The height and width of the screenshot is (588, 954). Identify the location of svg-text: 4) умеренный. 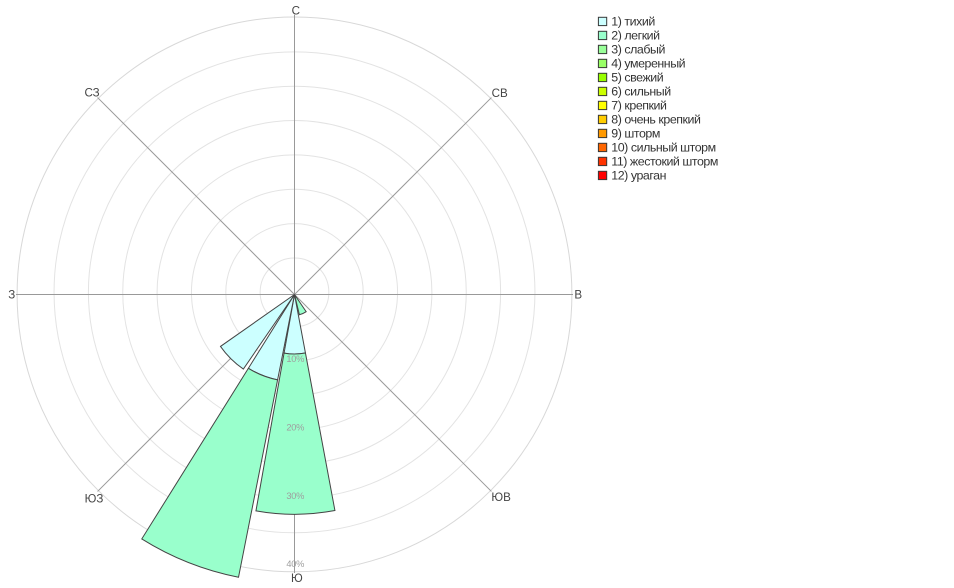
(648, 63).